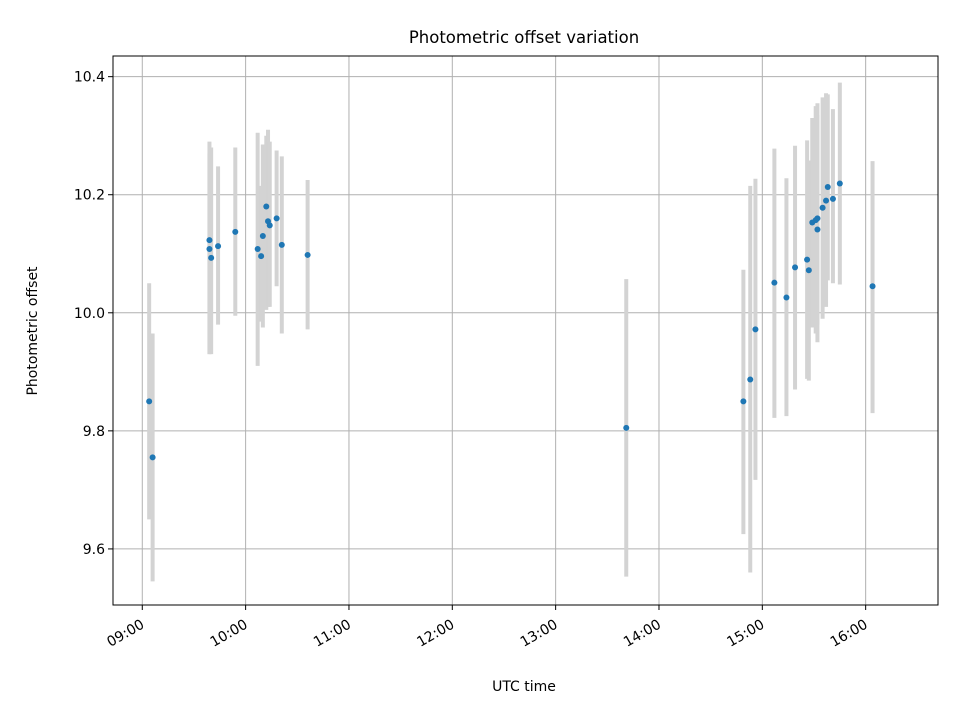 This screenshot has width=960, height=720. Describe the element at coordinates (435, 634) in the screenshot. I see `x-tick-label: 12:00` at that location.